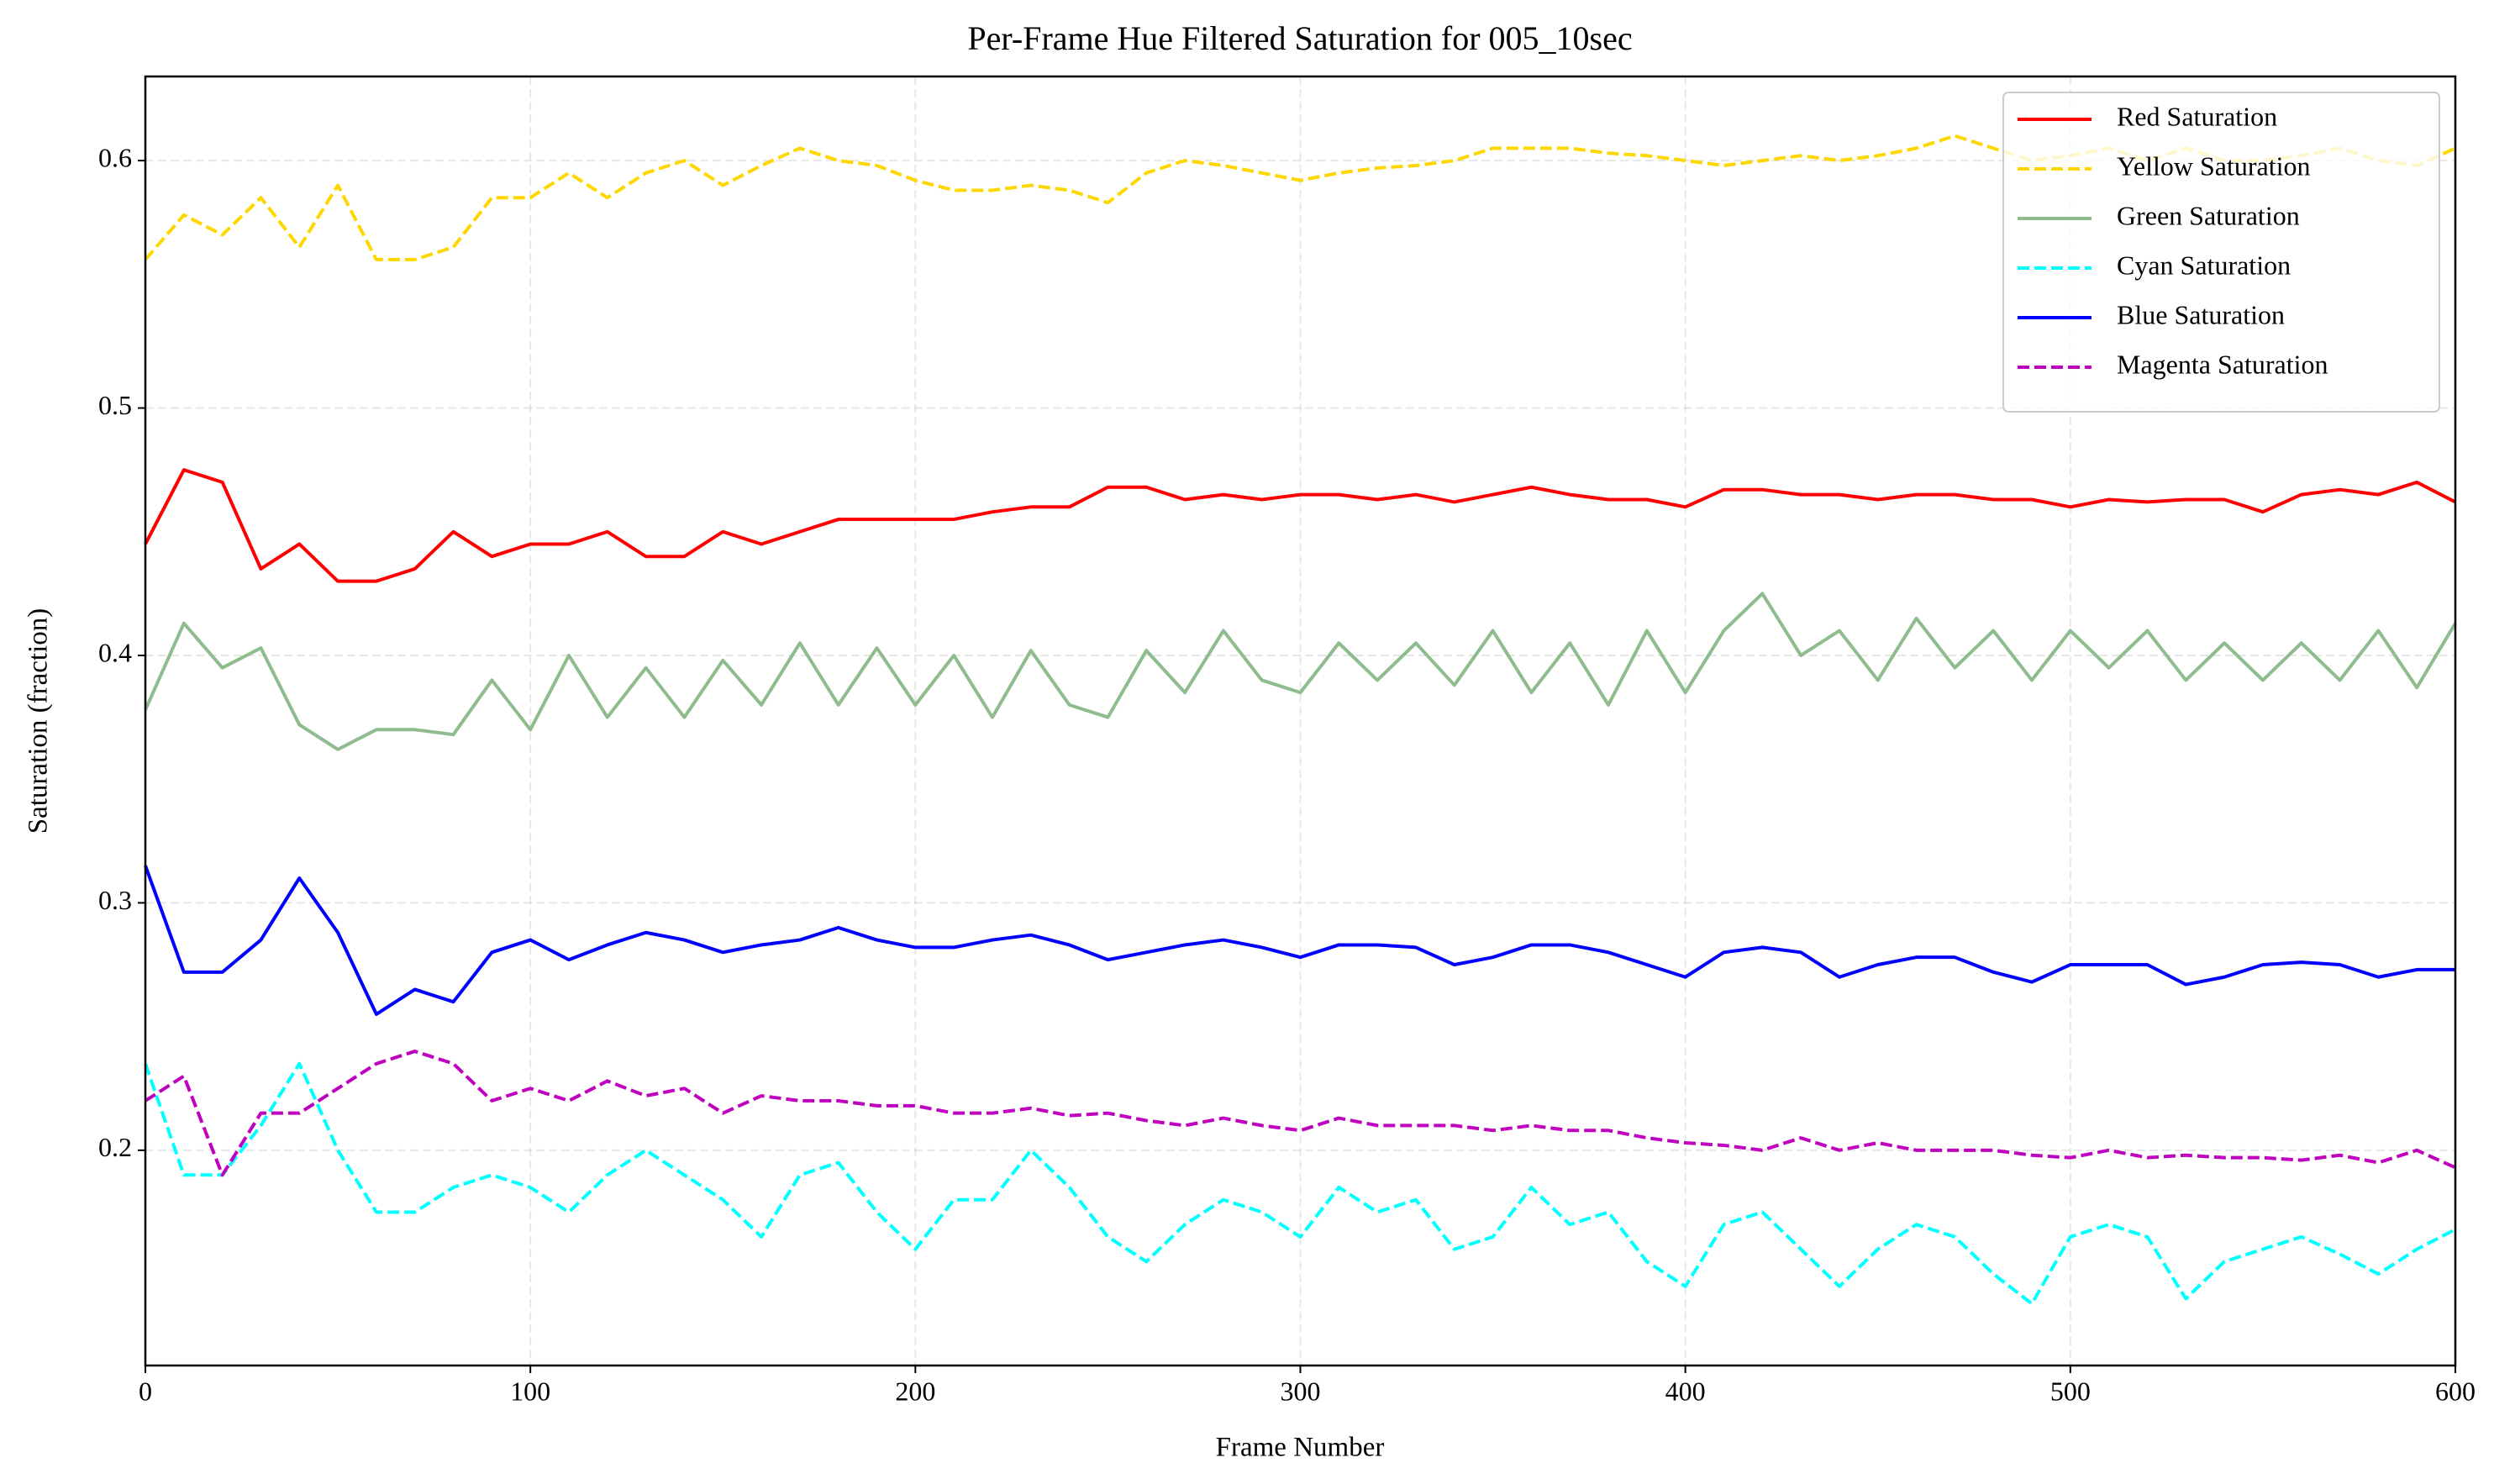 The width and height of the screenshot is (2494, 1484). What do you see at coordinates (2208, 215) in the screenshot?
I see `legend-label: Green Saturation` at bounding box center [2208, 215].